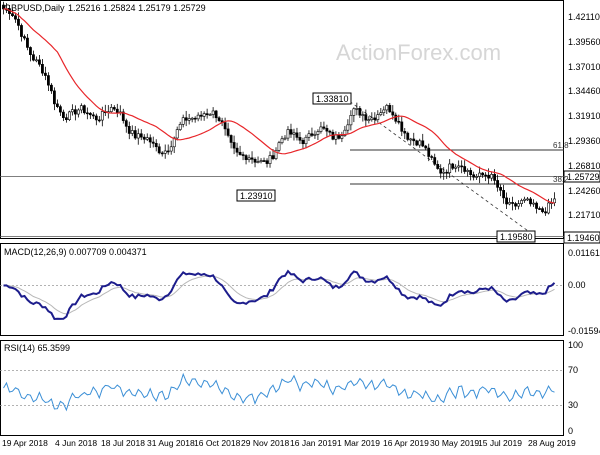 This screenshot has height=455, width=600. Describe the element at coordinates (584, 42) in the screenshot. I see `price-tick: 1.39560` at that location.